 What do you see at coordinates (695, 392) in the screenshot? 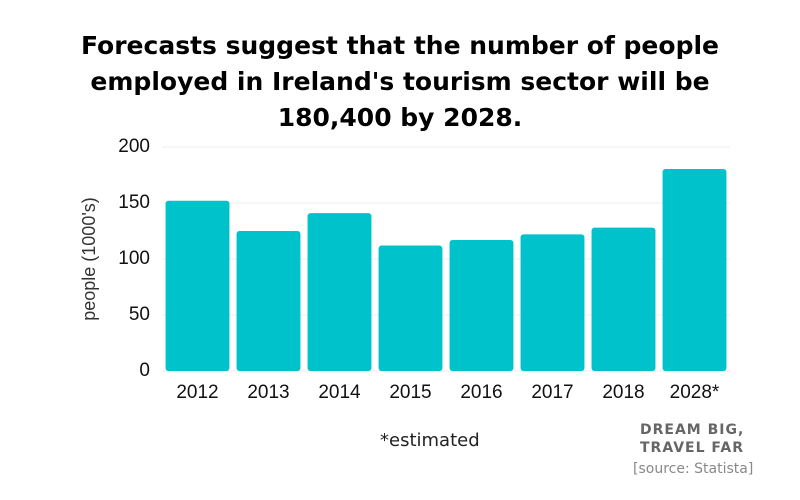
I see `x-tick-label: 2028*` at bounding box center [695, 392].